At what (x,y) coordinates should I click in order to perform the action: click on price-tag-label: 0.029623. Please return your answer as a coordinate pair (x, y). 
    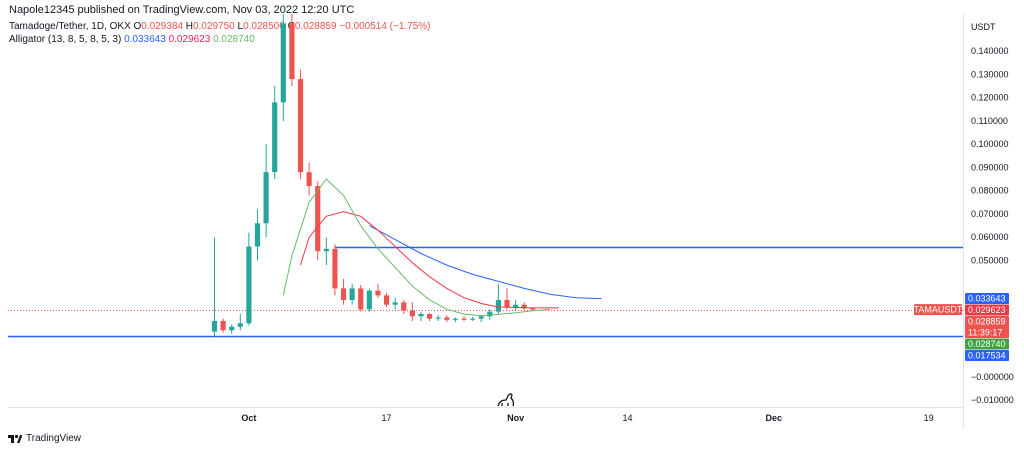
    Looking at the image, I should click on (987, 310).